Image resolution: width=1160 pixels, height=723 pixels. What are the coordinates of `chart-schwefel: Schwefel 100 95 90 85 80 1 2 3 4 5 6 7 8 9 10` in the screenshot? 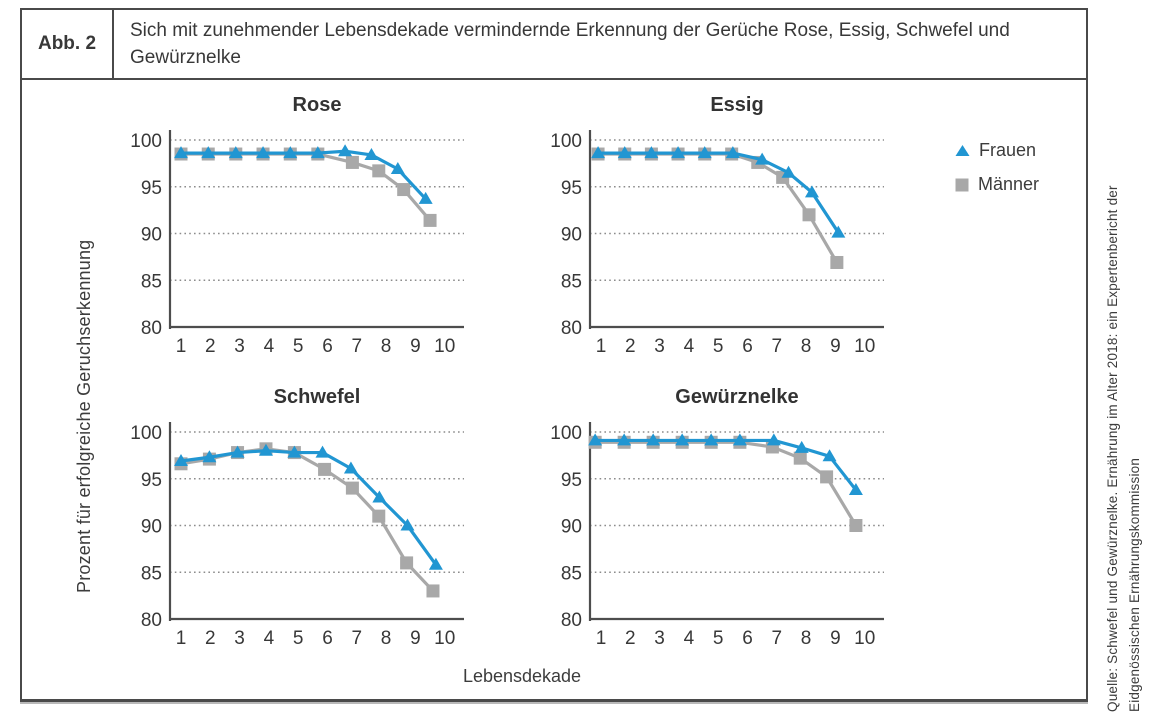 It's located at (293, 517).